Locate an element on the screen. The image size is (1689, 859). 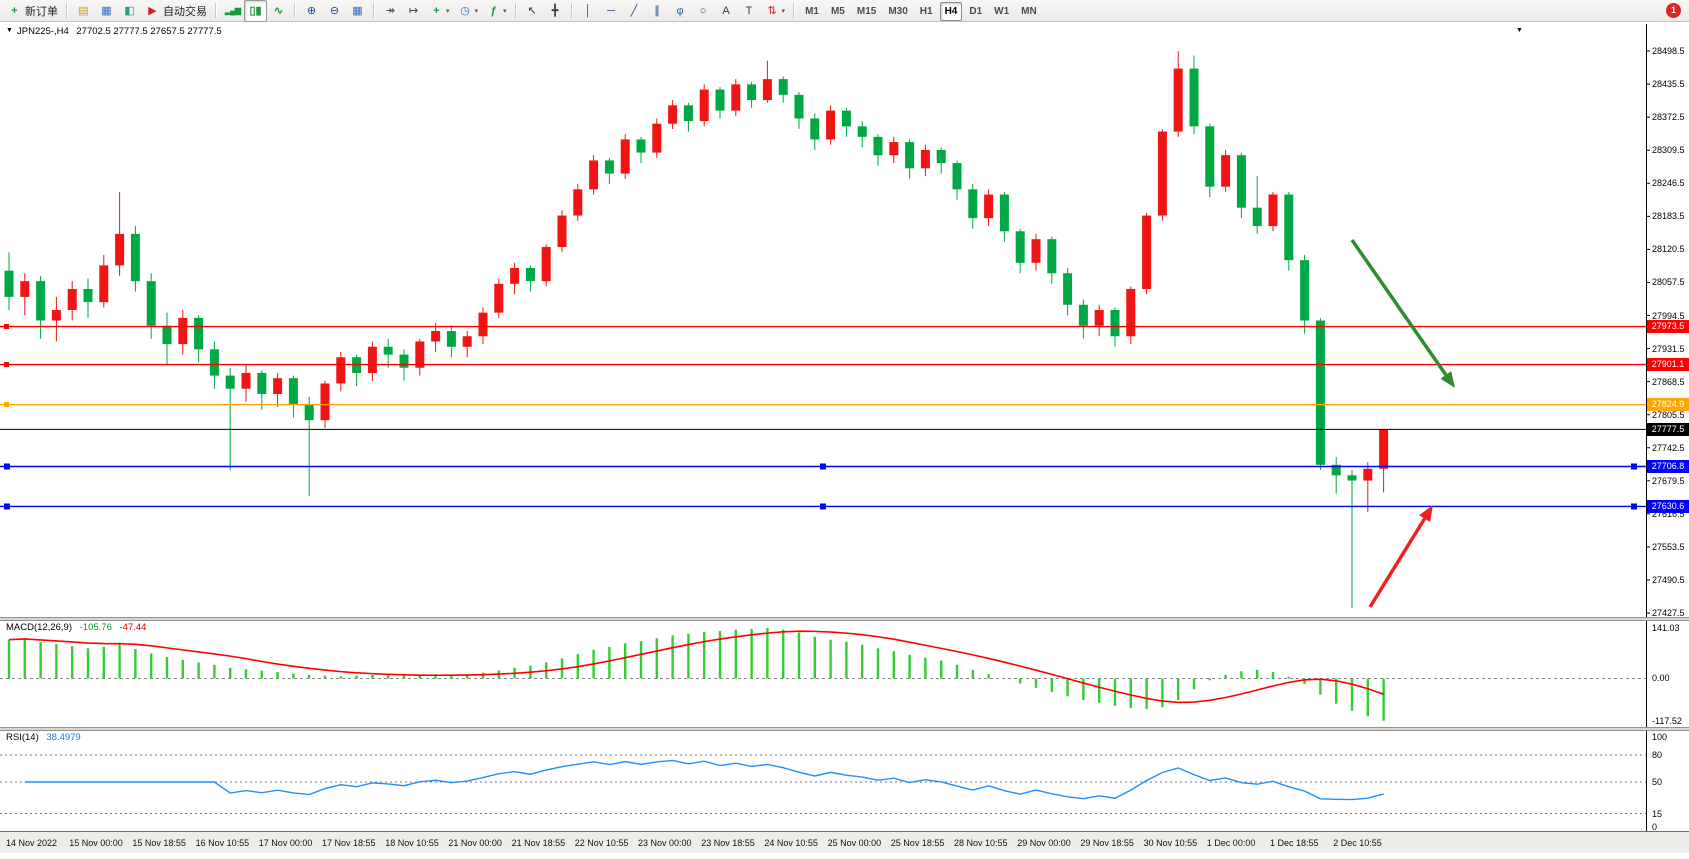
auto-scroll-button: ↠ is located at coordinates (390, 11).